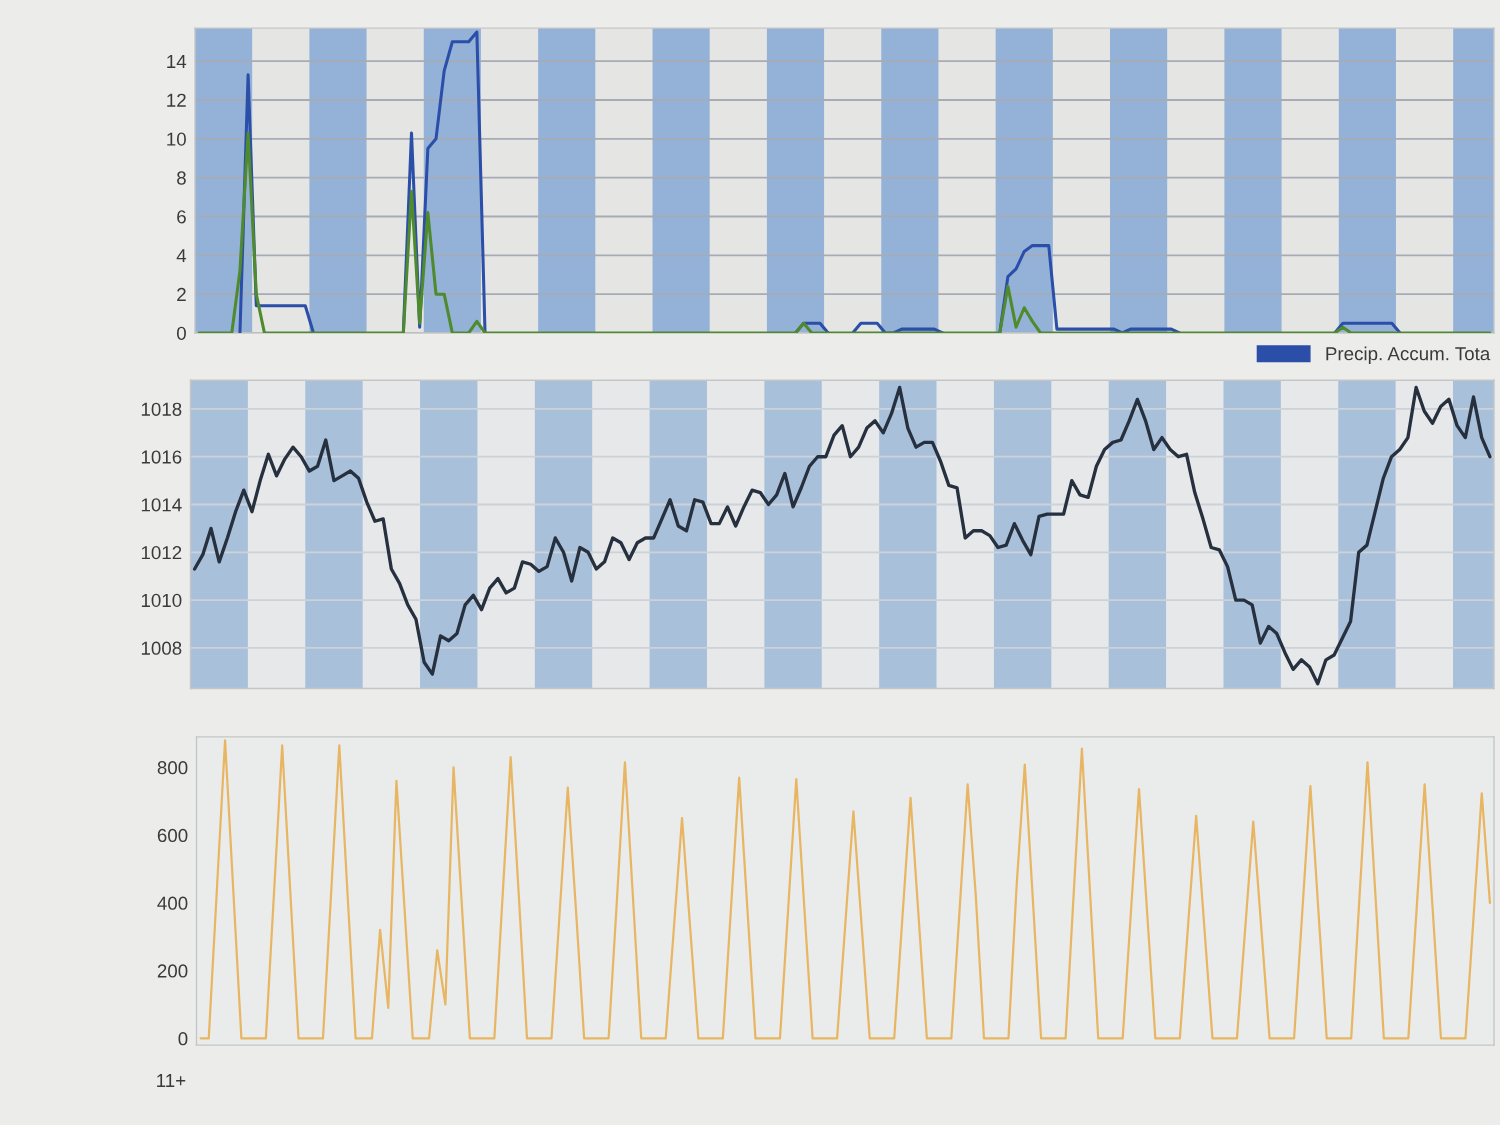 This screenshot has height=1125, width=1500. What do you see at coordinates (161, 600) in the screenshot?
I see `y-tick-label: 1010` at bounding box center [161, 600].